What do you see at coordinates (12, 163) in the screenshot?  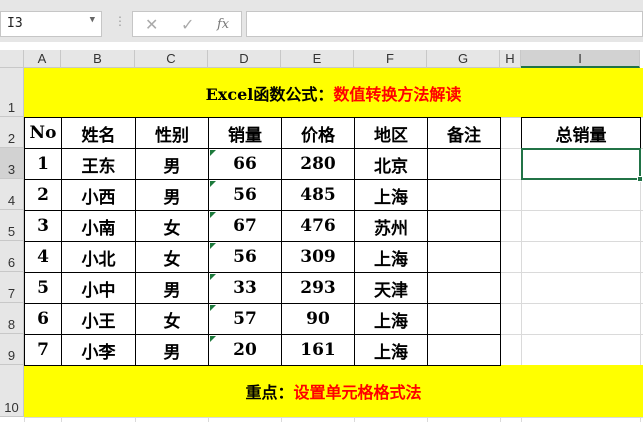 I see `row-header-3: 3` at bounding box center [12, 163].